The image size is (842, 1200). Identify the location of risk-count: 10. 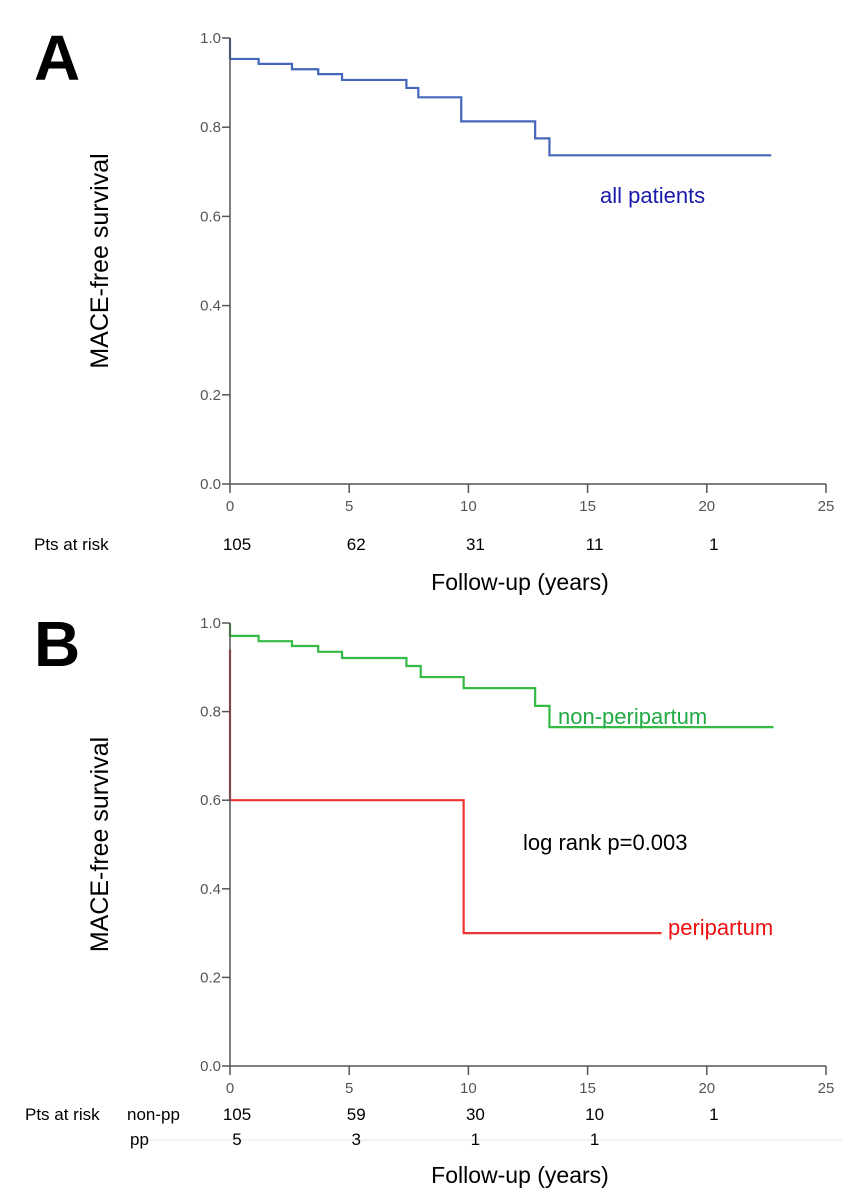
(594, 1114).